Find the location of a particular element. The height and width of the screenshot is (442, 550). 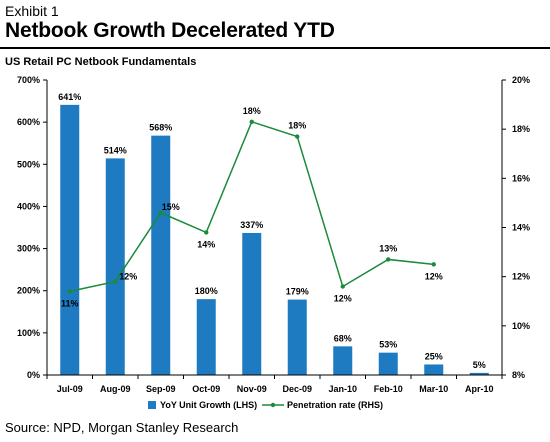

left-tick-label: 100% is located at coordinates (28, 333).